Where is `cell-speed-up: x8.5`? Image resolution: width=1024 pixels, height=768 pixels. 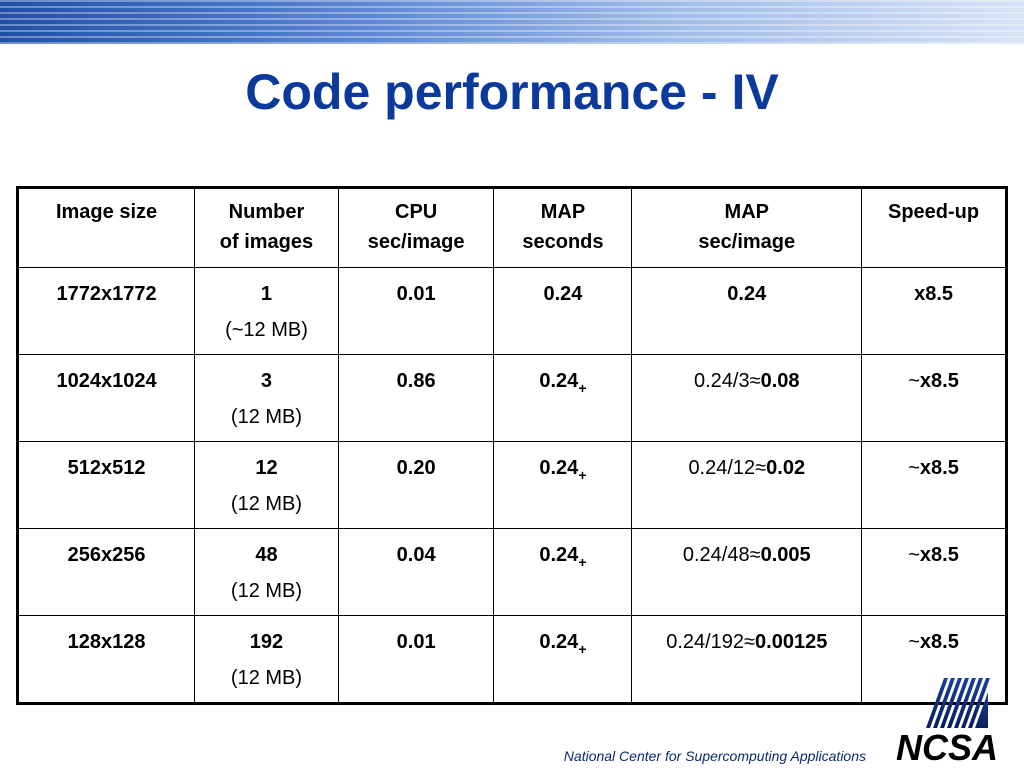 cell-speed-up: x8.5 is located at coordinates (934, 311).